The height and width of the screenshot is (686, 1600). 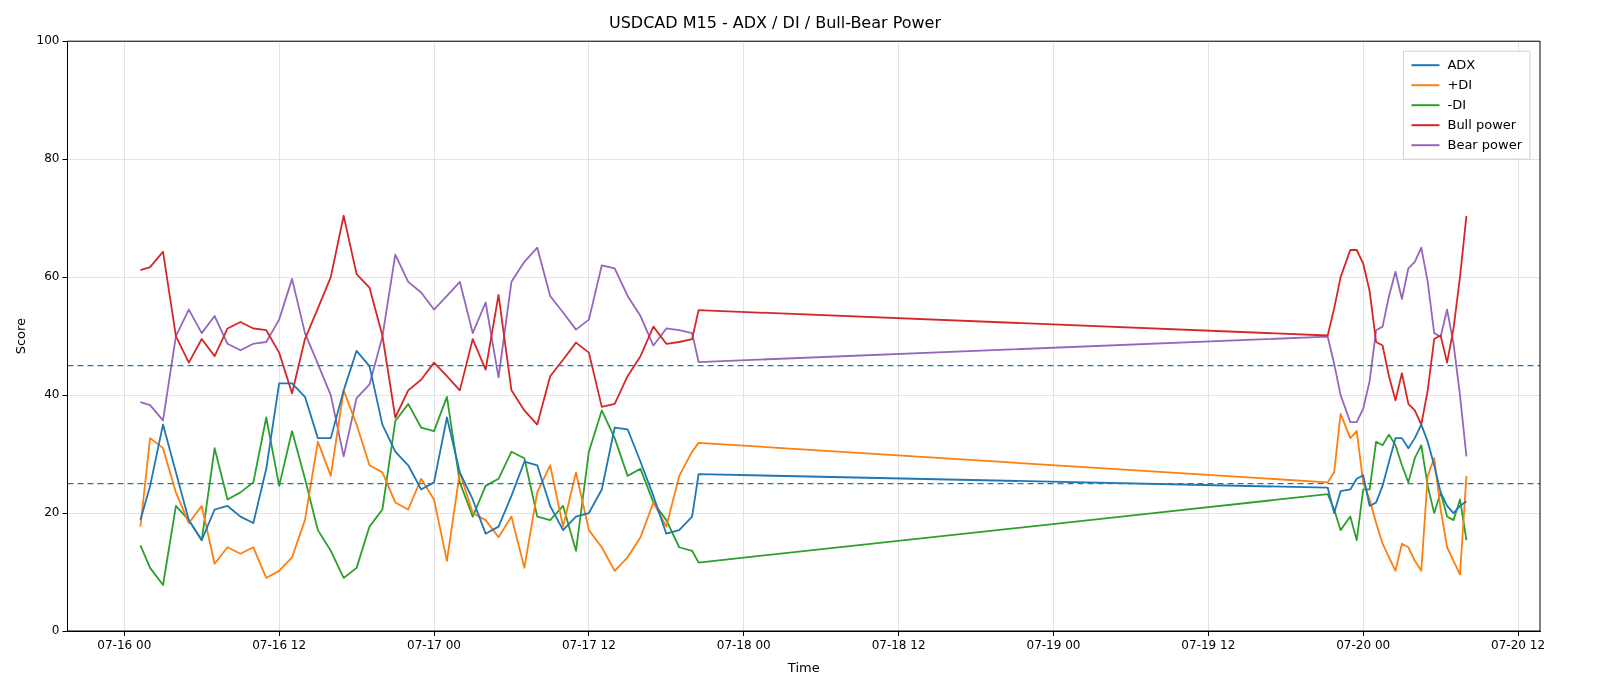 What do you see at coordinates (1053, 645) in the screenshot?
I see `x-tick-label: 07-19 00` at bounding box center [1053, 645].